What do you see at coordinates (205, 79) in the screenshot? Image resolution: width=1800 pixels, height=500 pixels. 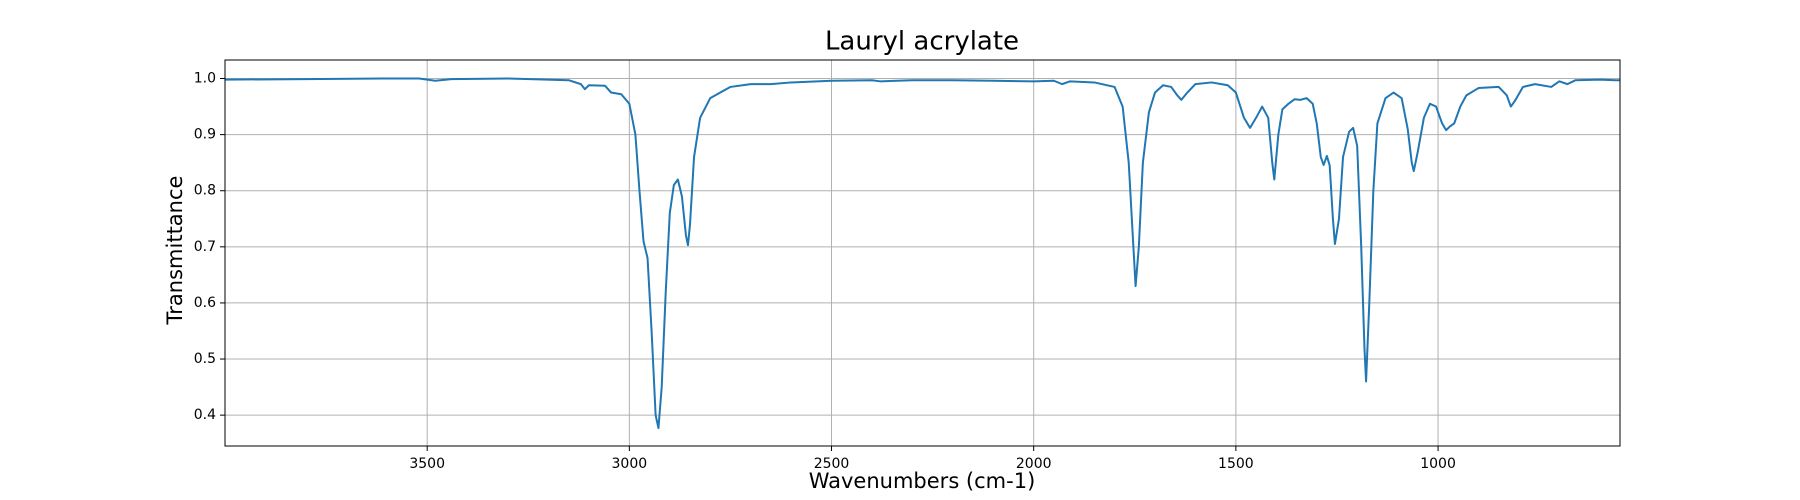 I see `y-tick-label: 1.0` at bounding box center [205, 79].